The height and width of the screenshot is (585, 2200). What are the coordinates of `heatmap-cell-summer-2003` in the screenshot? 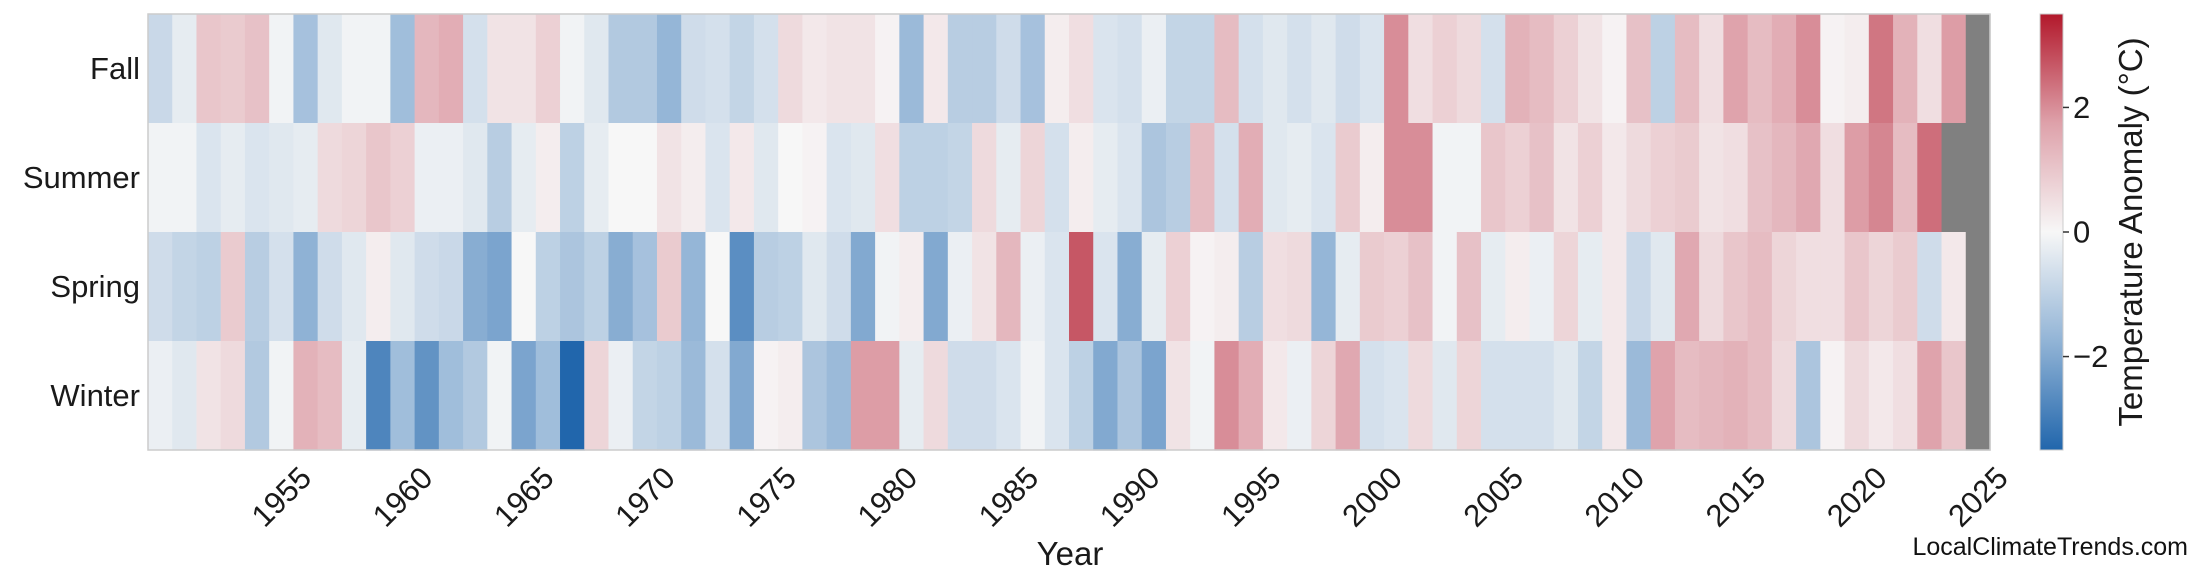 It's located at (1445, 178).